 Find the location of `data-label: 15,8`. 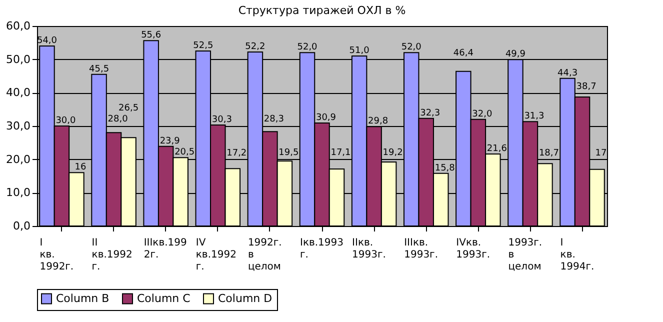

data-label: 15,8 is located at coordinates (445, 168).